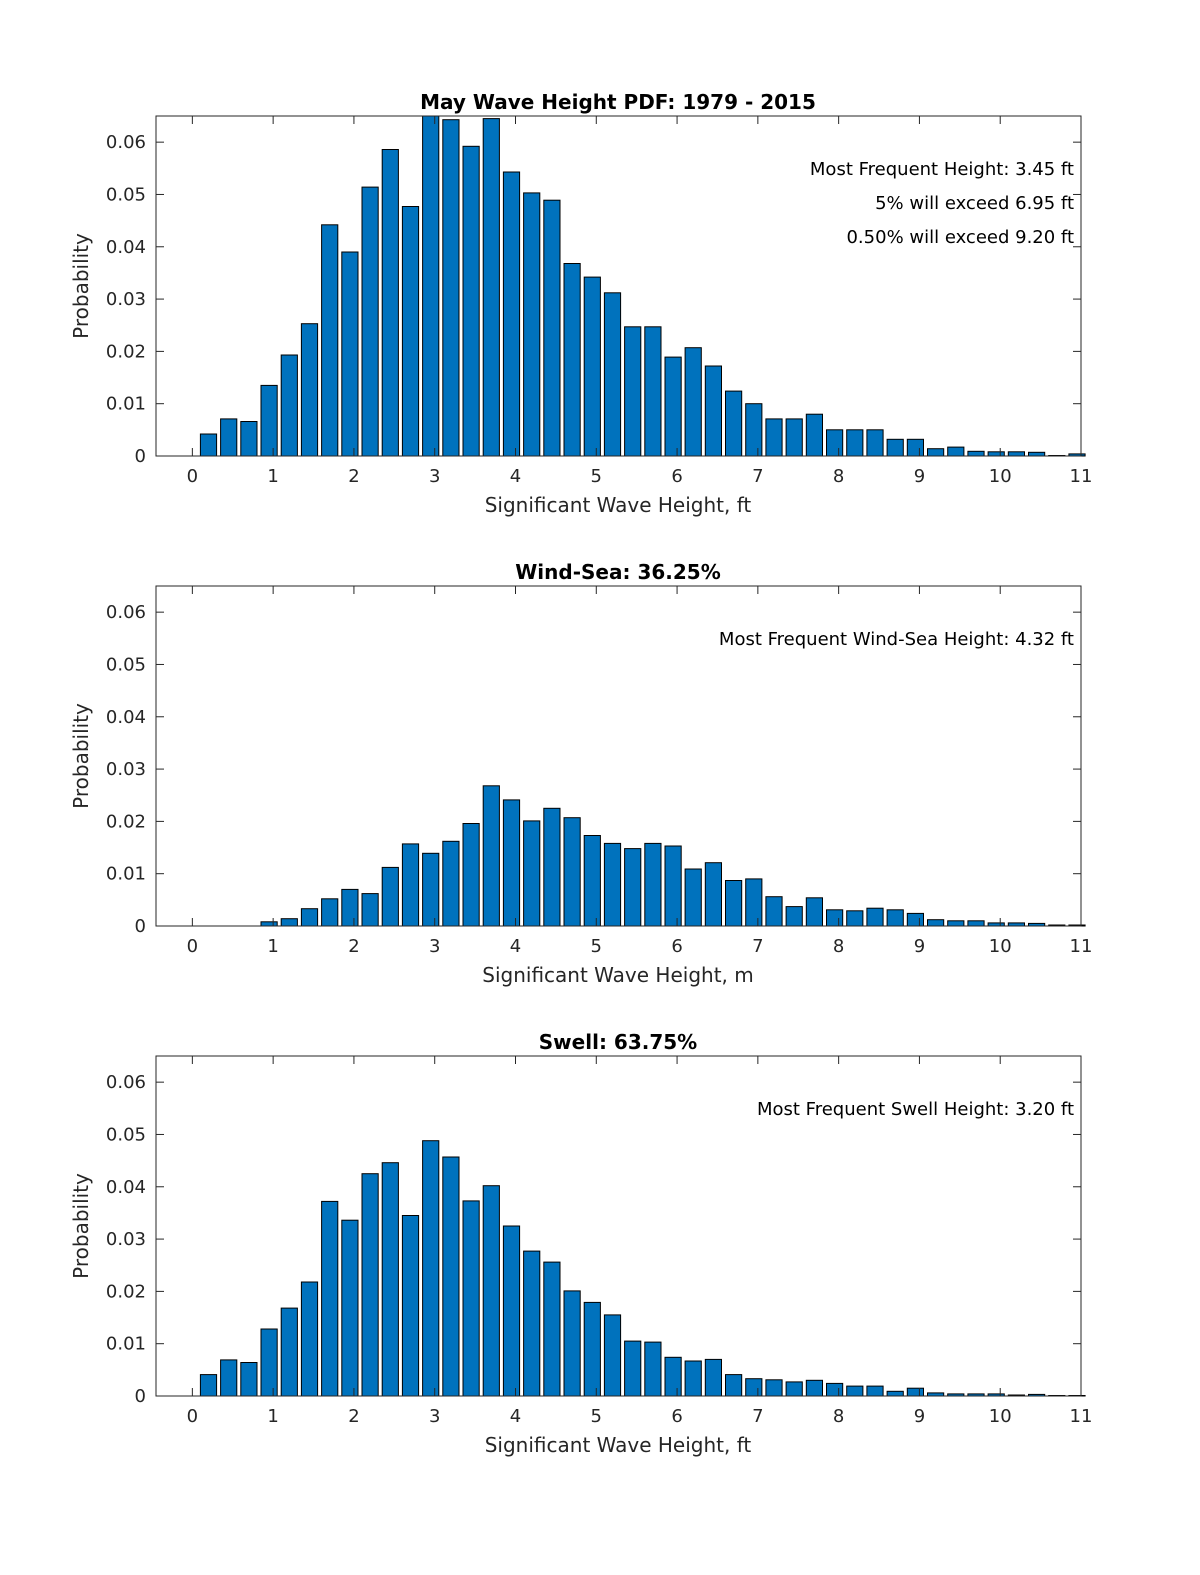  Describe the element at coordinates (126, 1187) in the screenshot. I see `y-tick-label: 0.04` at that location.